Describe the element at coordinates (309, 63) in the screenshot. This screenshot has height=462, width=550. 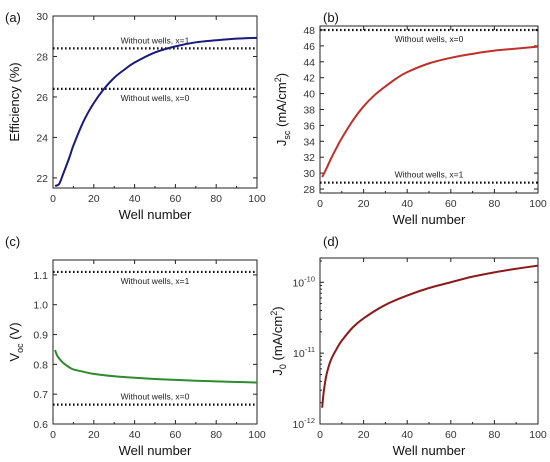
I see `y-tick-label: 44` at that location.